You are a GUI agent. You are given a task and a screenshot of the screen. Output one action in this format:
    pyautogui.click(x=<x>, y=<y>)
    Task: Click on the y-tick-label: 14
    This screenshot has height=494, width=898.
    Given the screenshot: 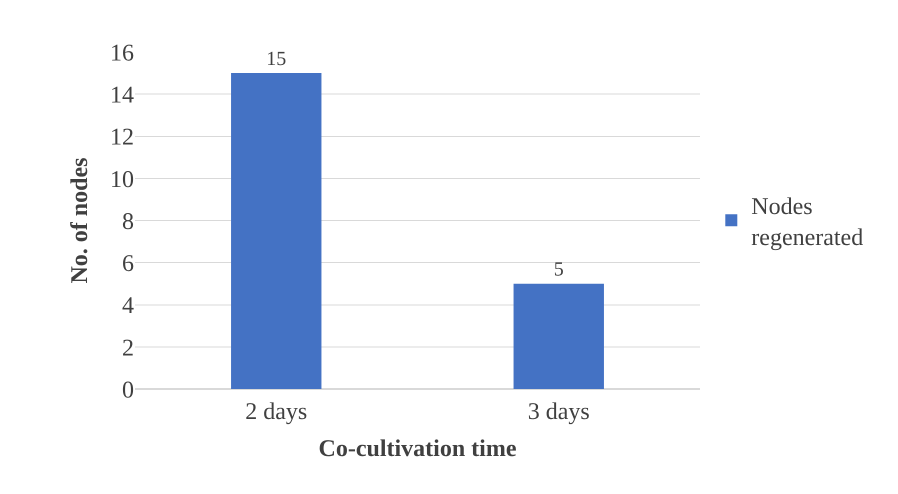 What is the action you would take?
    pyautogui.click(x=122, y=95)
    